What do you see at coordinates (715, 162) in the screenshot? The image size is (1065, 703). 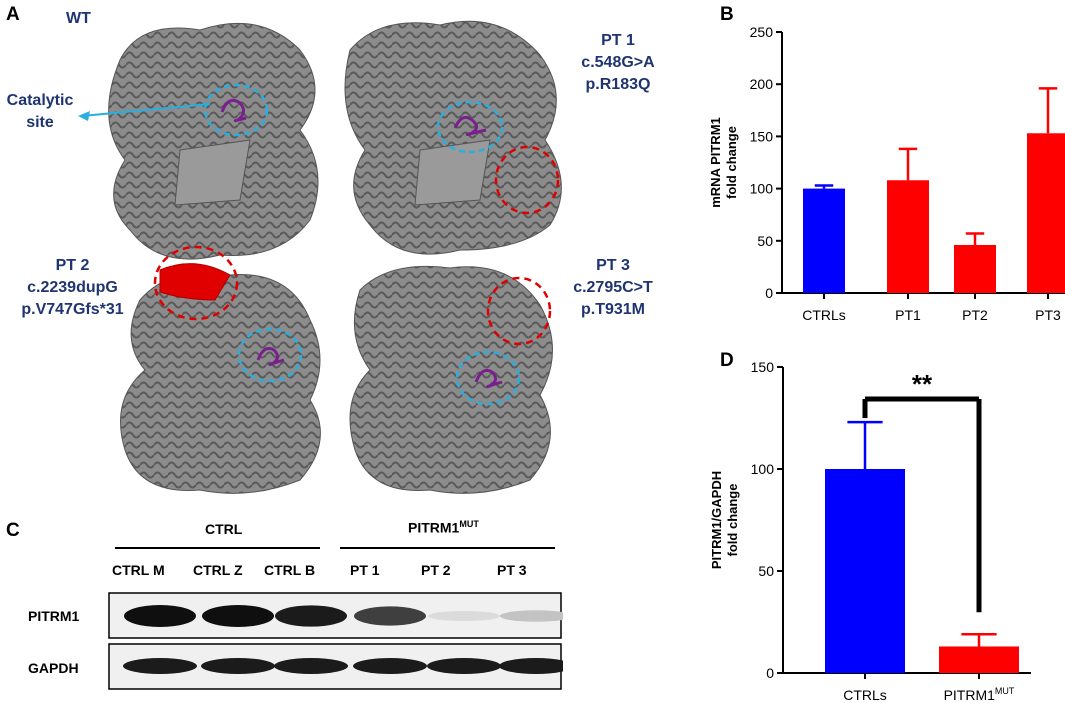 I see `ylabel-line: mRNA PITRM1` at bounding box center [715, 162].